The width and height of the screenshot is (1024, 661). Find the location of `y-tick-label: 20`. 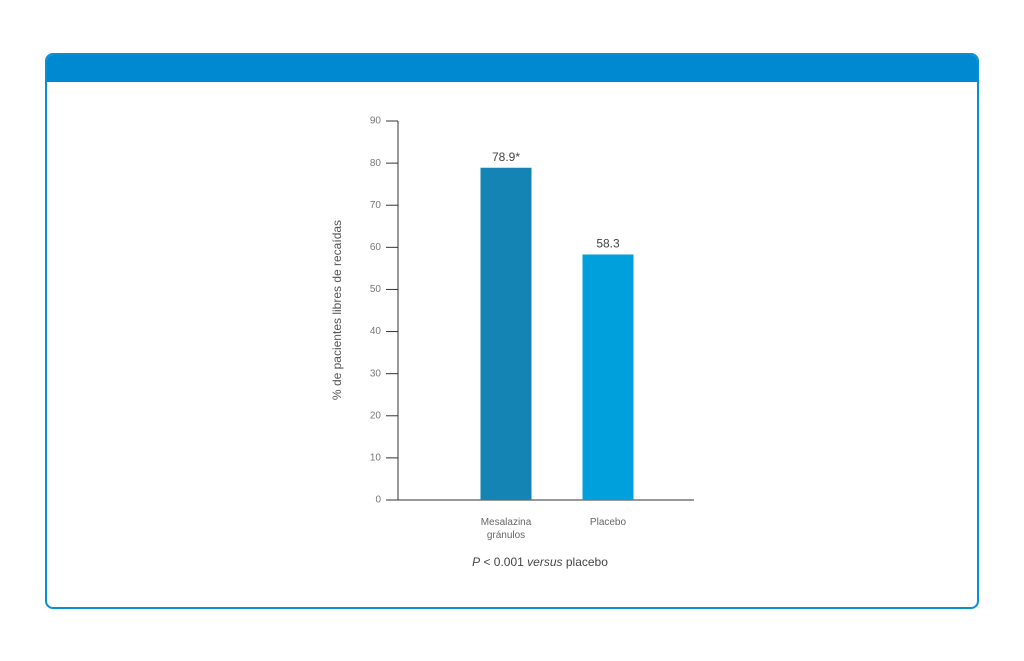

y-tick-label: 20 is located at coordinates (376, 415).